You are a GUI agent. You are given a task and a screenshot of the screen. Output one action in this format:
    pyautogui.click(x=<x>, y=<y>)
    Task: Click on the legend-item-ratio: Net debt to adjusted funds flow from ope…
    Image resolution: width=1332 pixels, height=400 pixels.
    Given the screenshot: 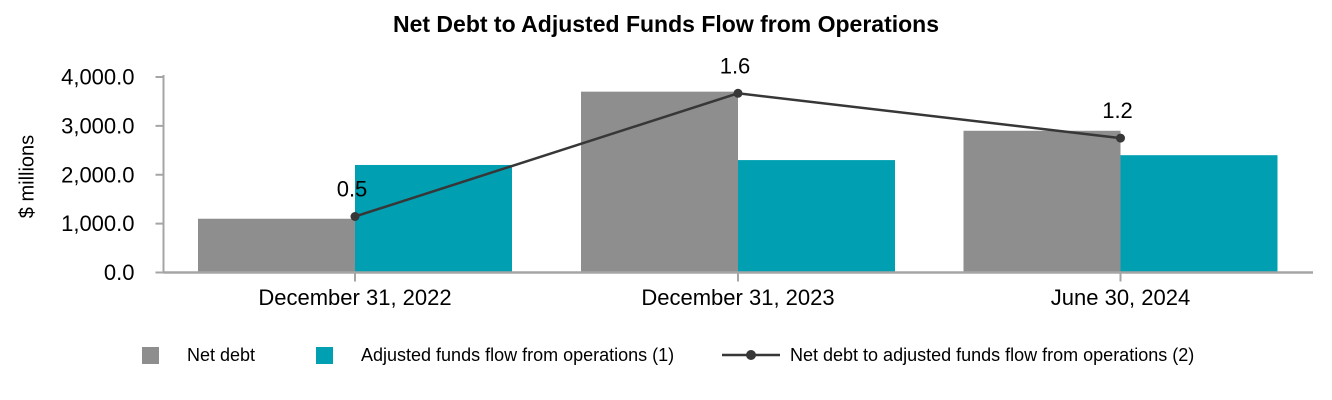 What is the action you would take?
    pyautogui.click(x=958, y=354)
    